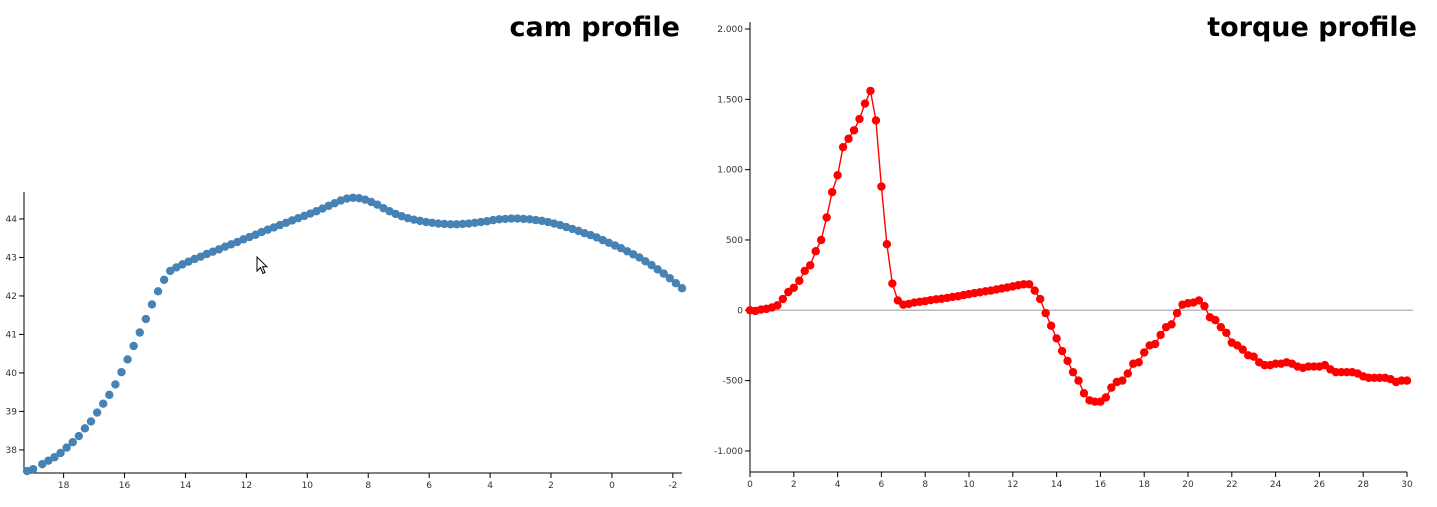 The image size is (1437, 507). Describe the element at coordinates (64, 486) in the screenshot. I see `x-tick-label: 18` at that location.